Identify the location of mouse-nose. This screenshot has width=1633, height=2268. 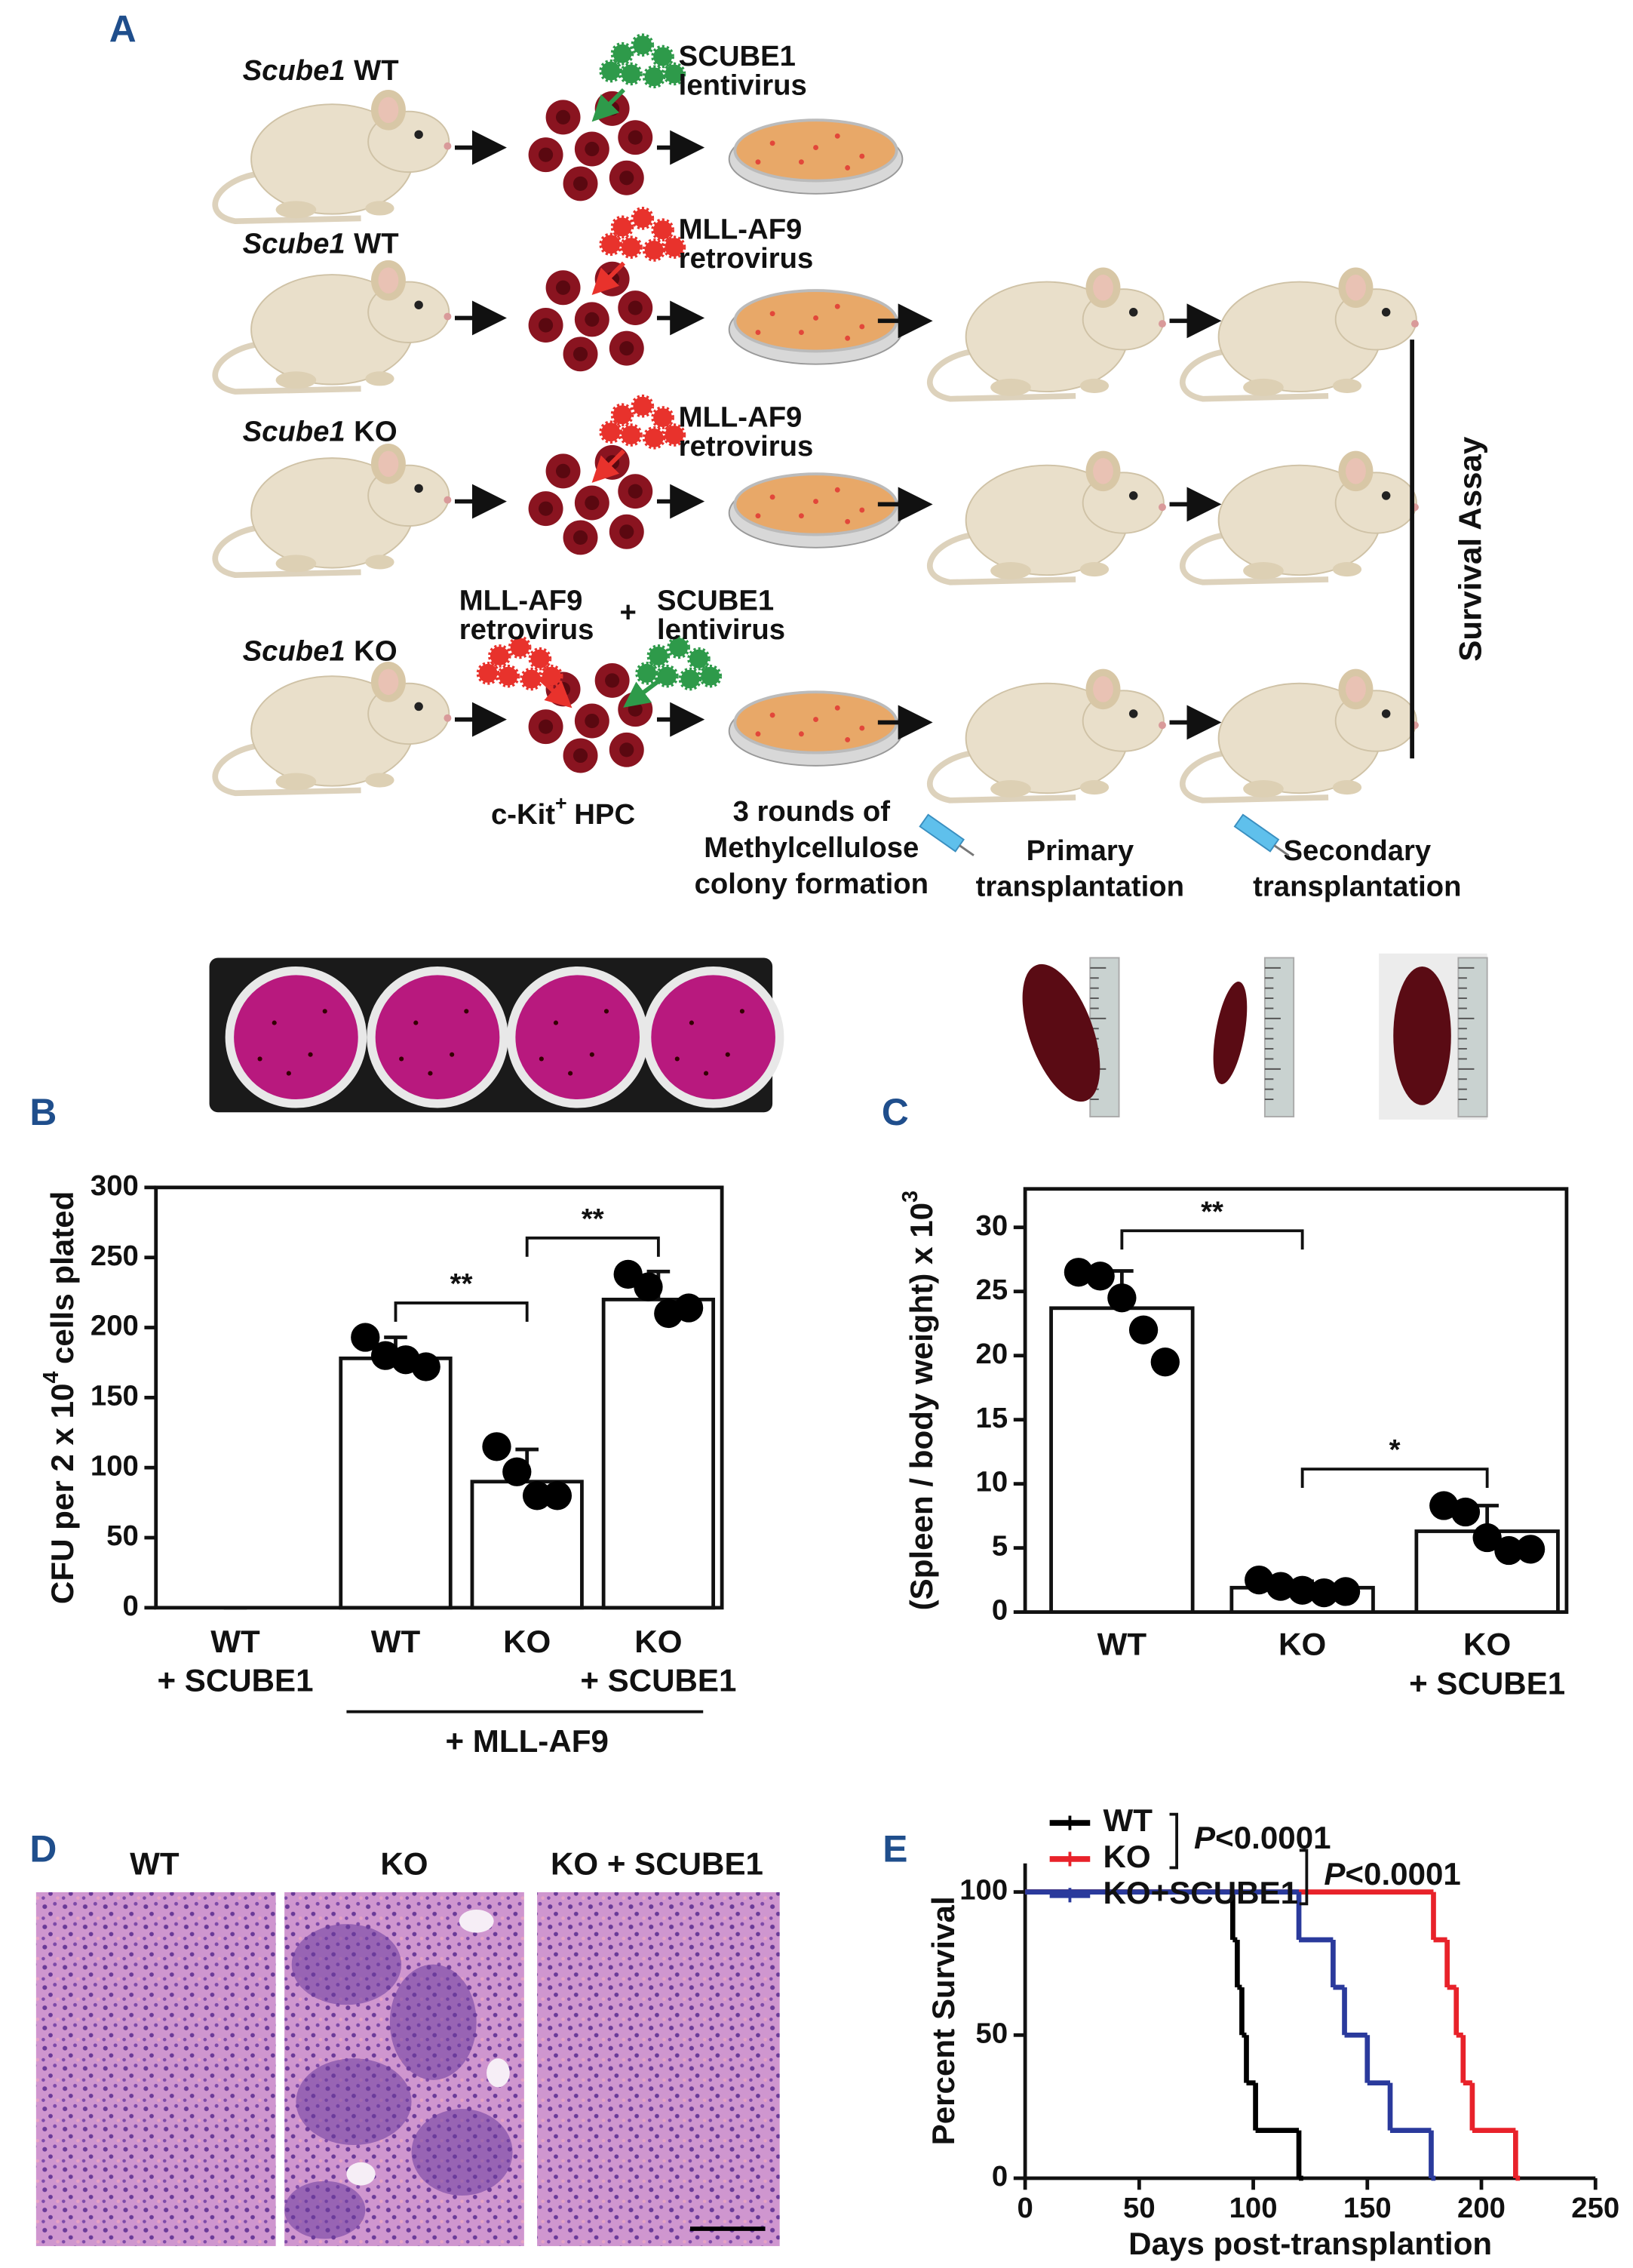
(1414, 324).